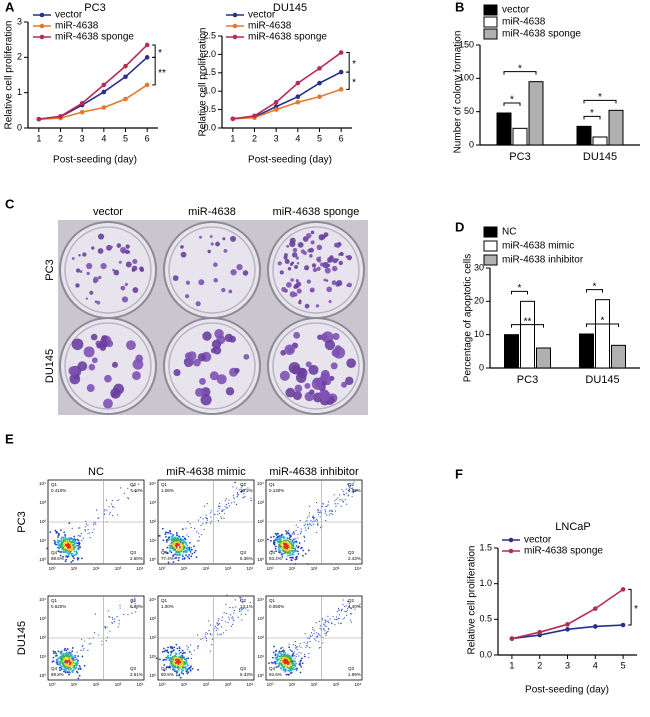 The image size is (650, 717). What do you see at coordinates (147, 138) in the screenshot?
I see `x-tick-label: 6` at bounding box center [147, 138].